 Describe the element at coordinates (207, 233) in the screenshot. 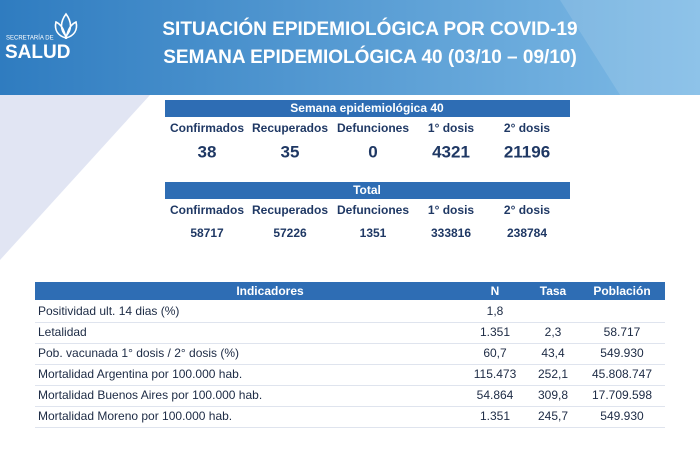

I see `value: 58717` at that location.